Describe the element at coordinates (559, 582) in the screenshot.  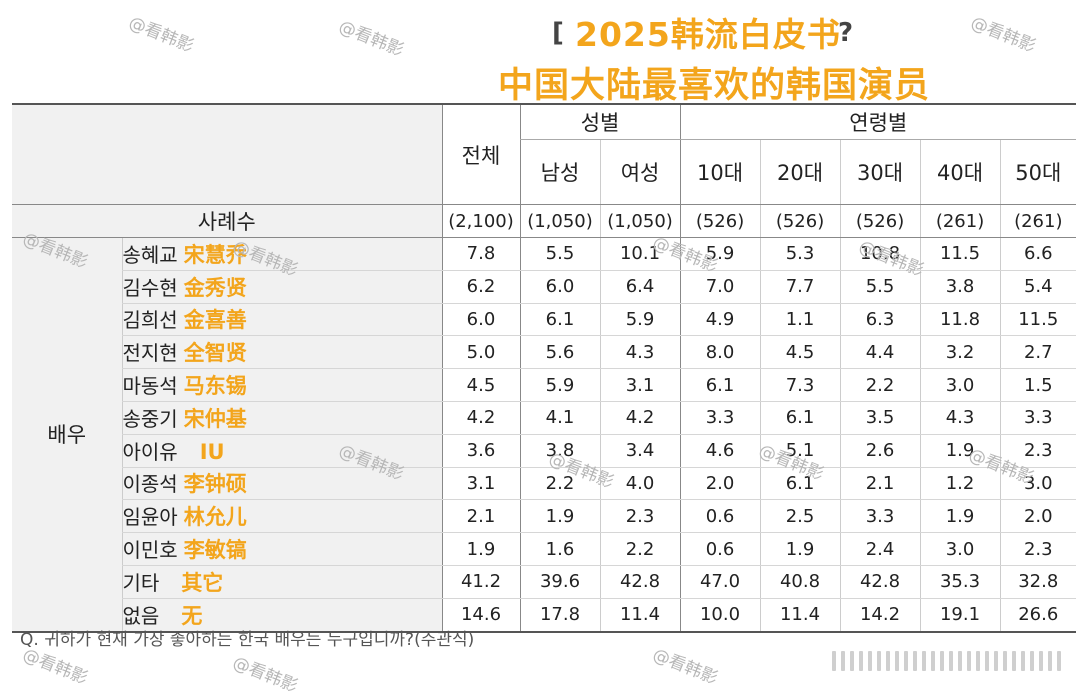
I see `percentage-cell: 39.6` at that location.